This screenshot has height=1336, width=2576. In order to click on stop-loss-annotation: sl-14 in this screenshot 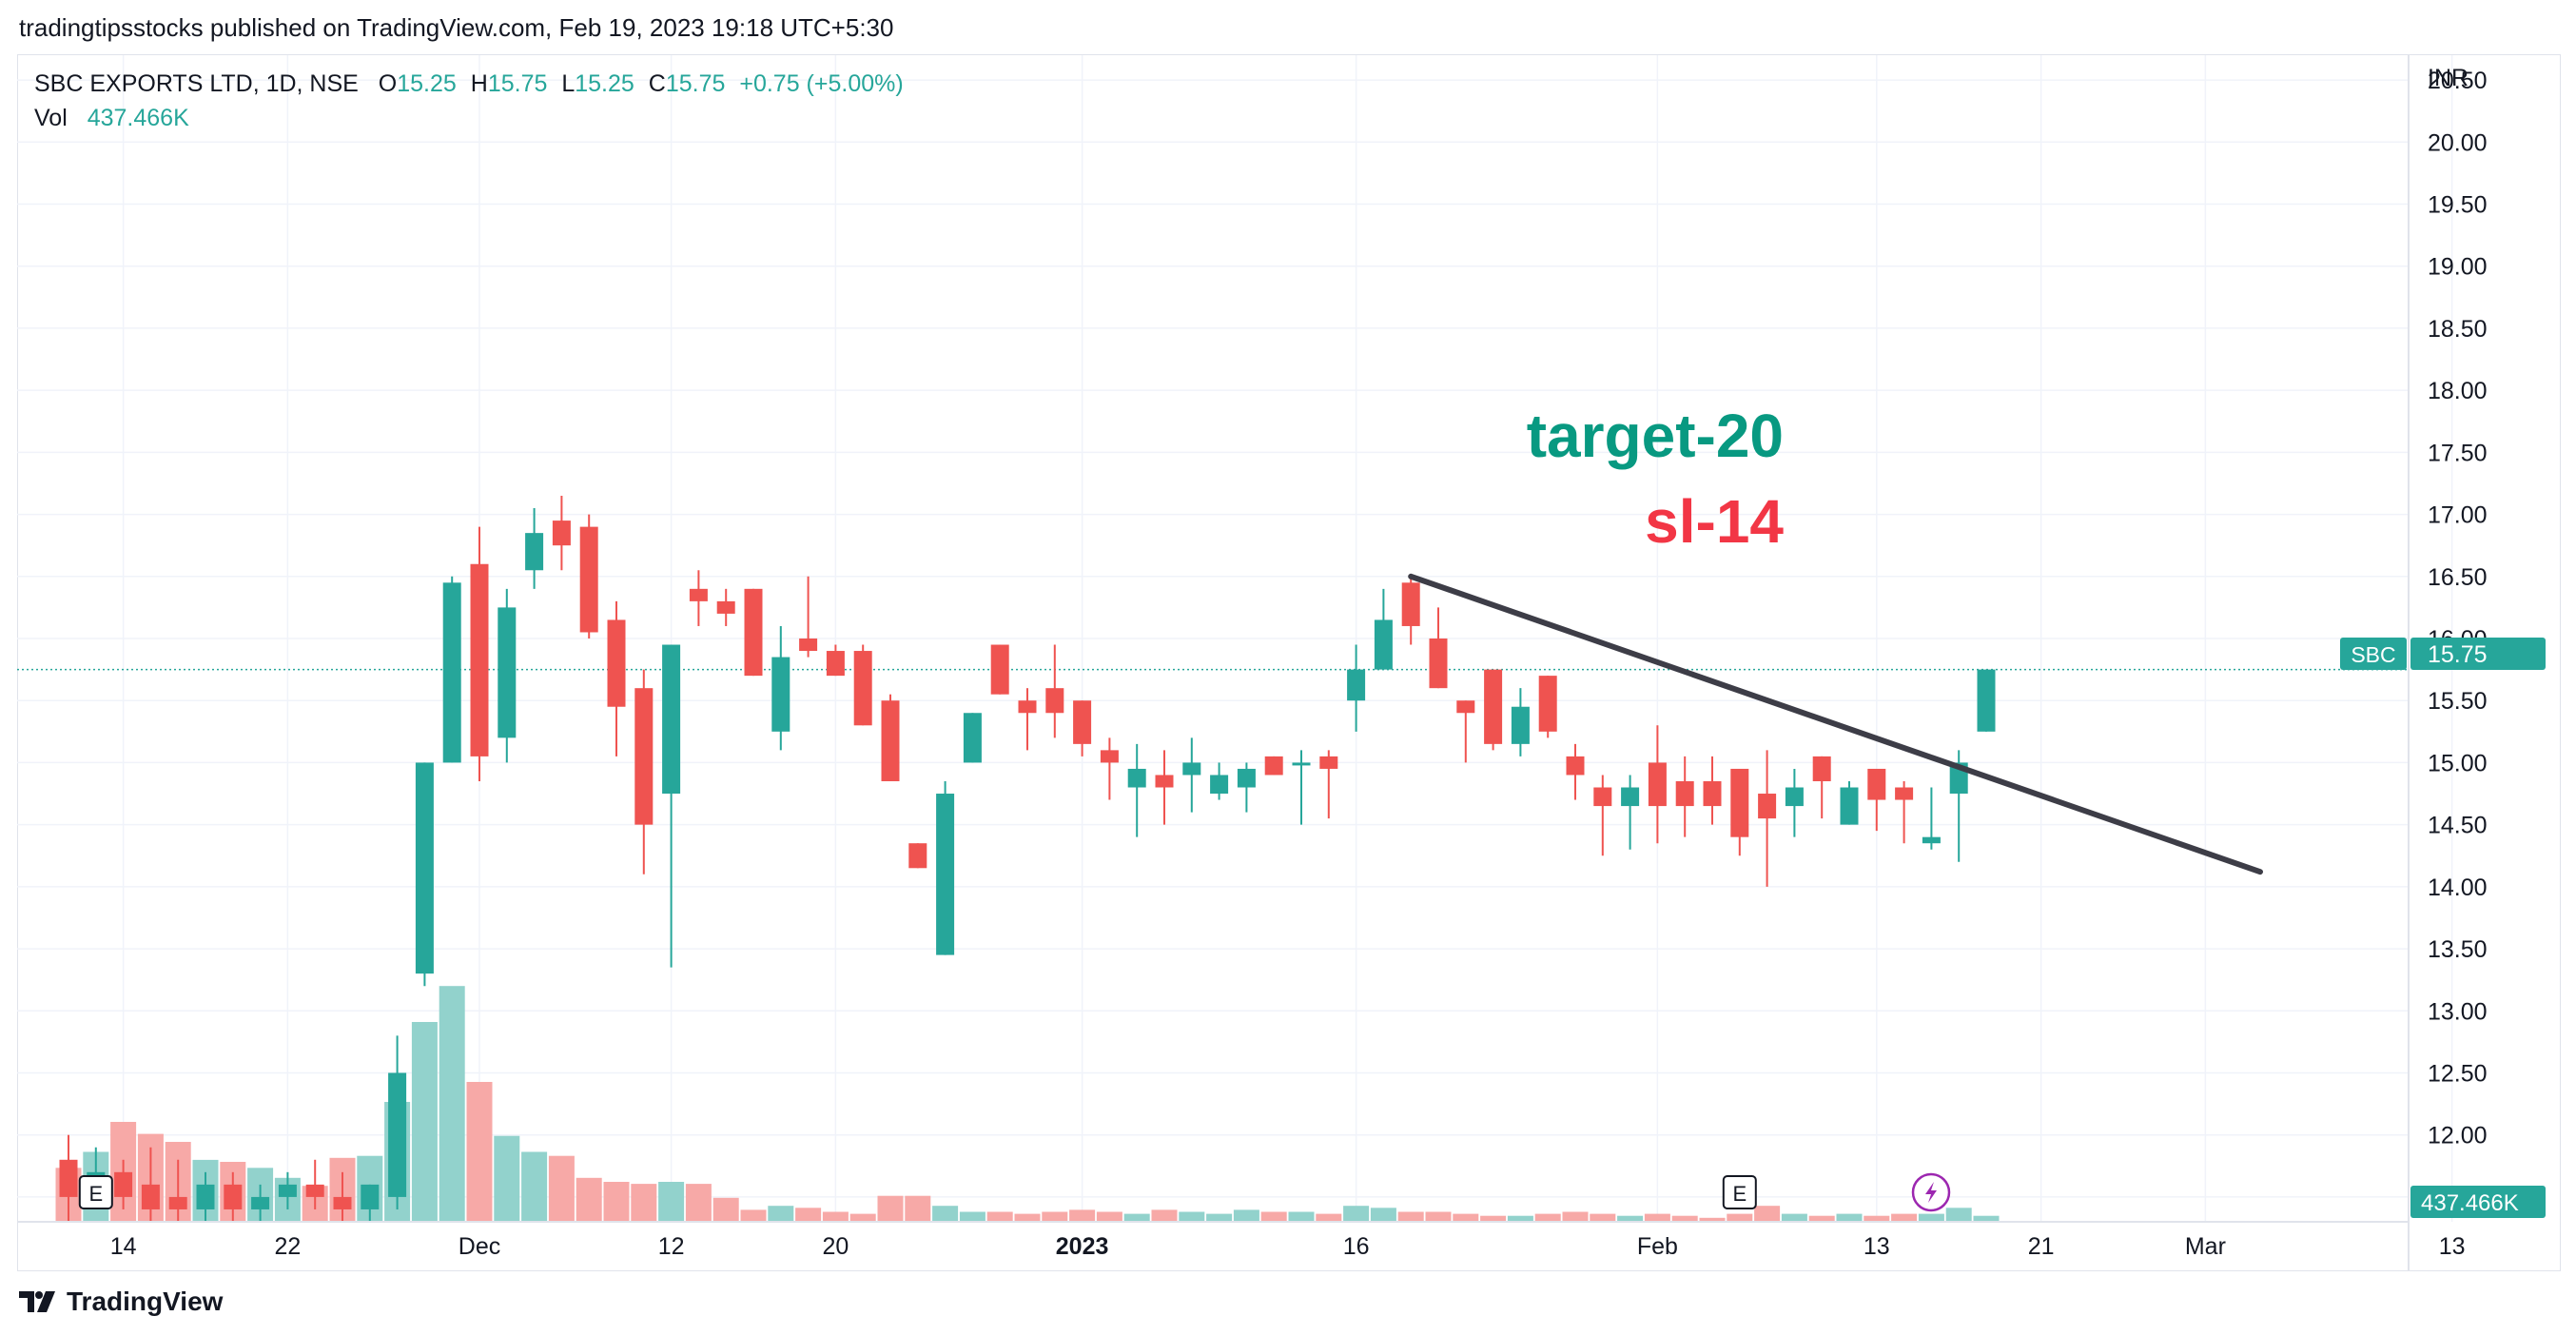, I will do `click(1715, 521)`.